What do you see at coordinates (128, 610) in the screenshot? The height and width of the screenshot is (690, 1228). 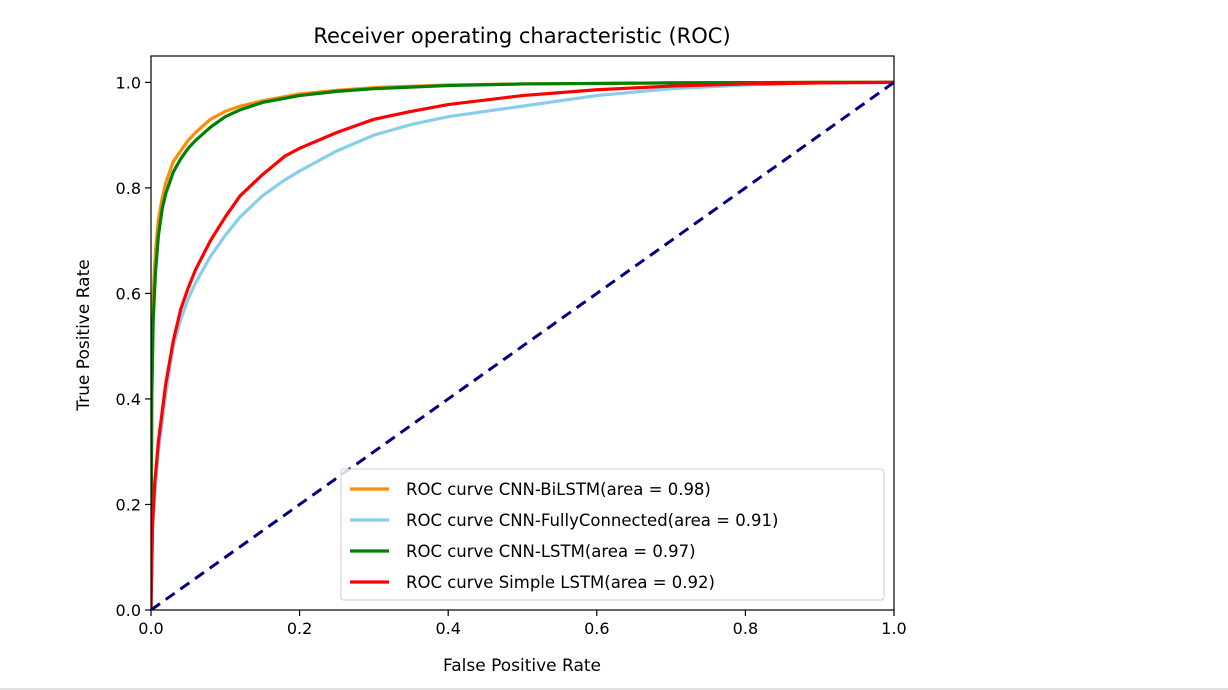 I see `y-tick-label: 0.0` at bounding box center [128, 610].